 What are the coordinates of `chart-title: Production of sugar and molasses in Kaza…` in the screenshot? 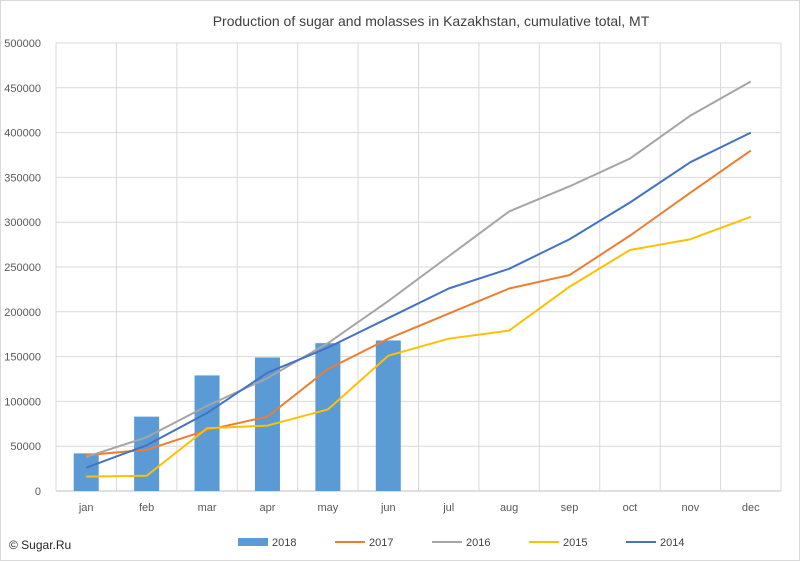 It's located at (431, 21).